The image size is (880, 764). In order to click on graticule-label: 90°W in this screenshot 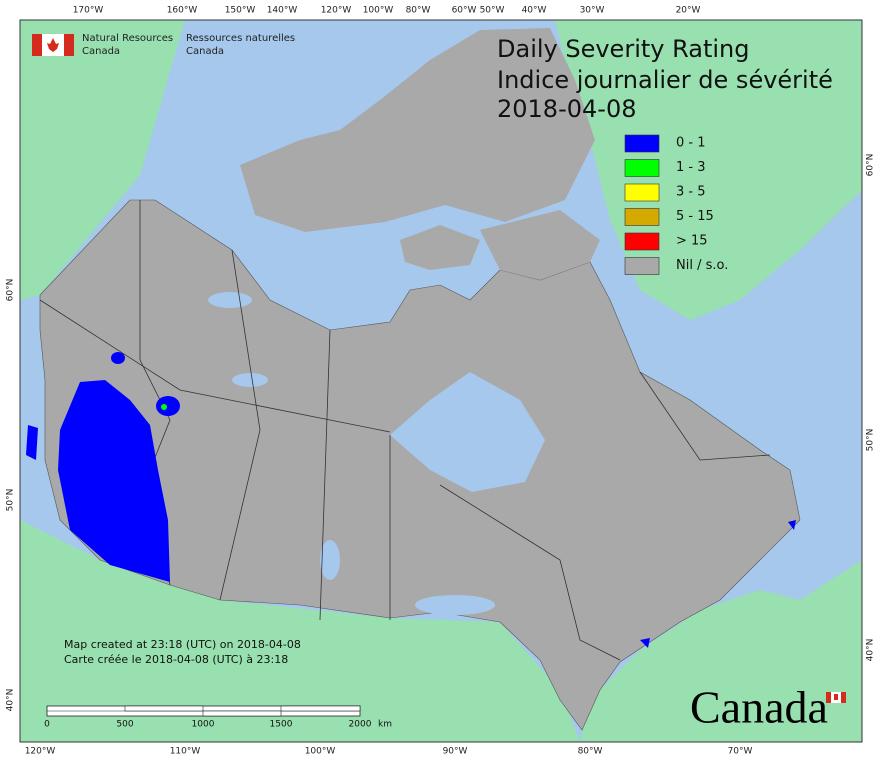, I will do `click(455, 752)`.